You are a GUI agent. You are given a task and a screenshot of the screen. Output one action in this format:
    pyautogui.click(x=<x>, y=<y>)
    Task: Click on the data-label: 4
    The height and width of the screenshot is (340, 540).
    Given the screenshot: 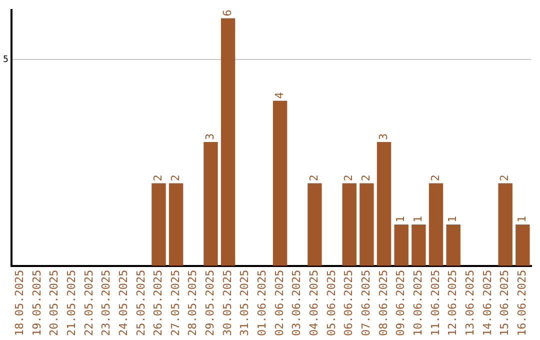 What is the action you would take?
    pyautogui.click(x=279, y=95)
    